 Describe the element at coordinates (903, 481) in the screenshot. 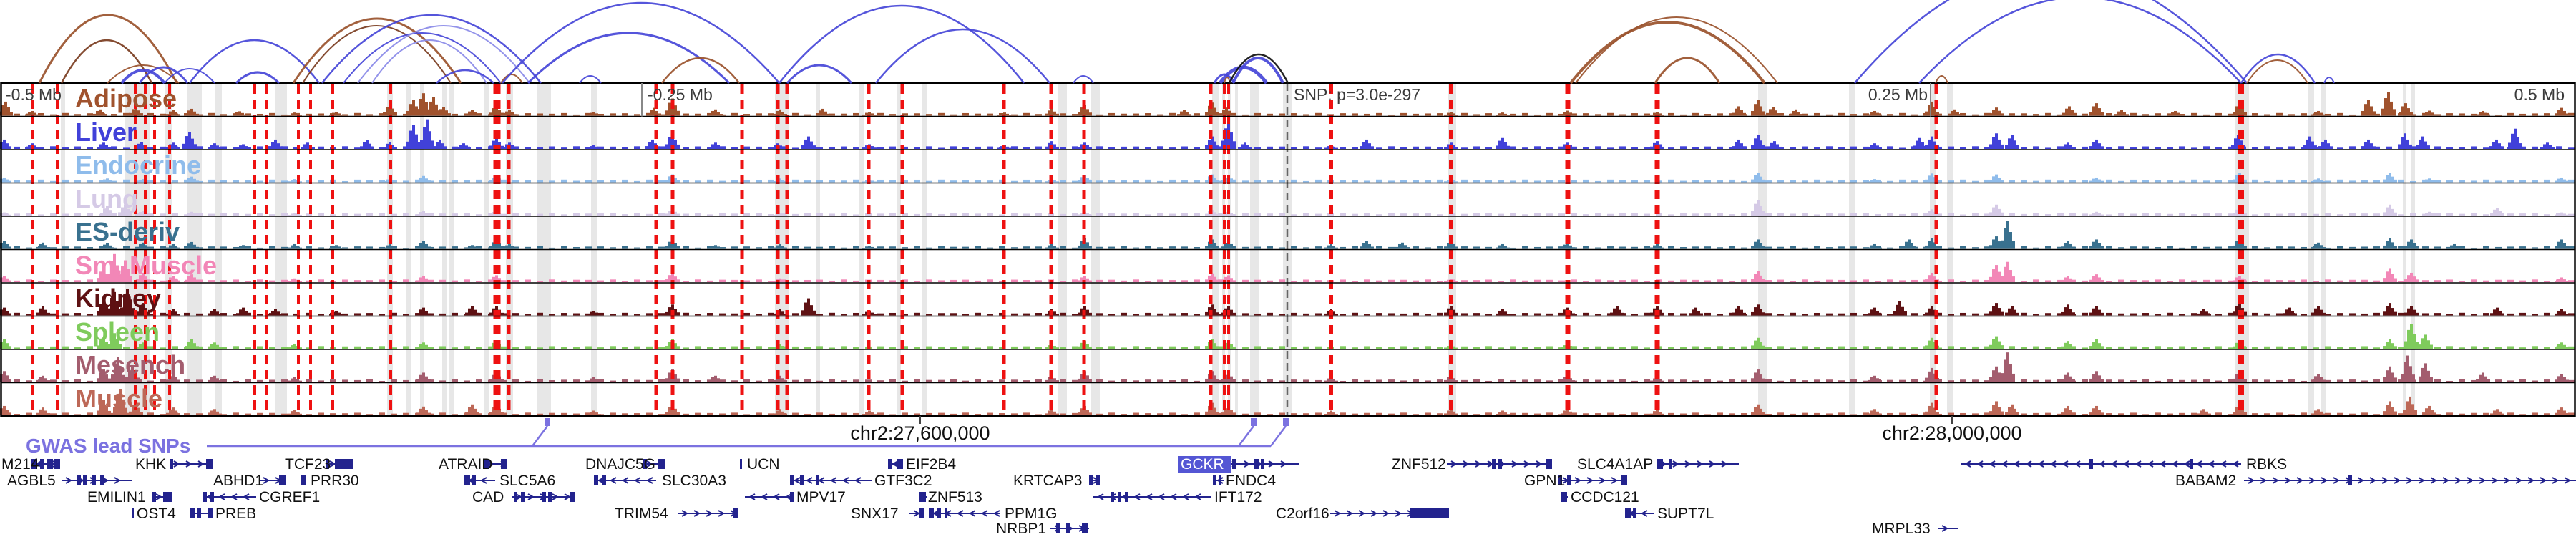

I see `gene-label: GTF3C2` at that location.